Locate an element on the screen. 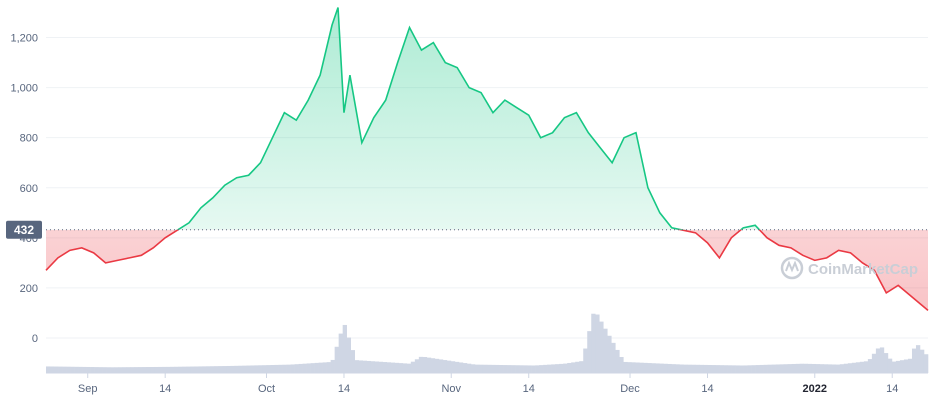  coinmarketcap-logo-mark is located at coordinates (792, 266).